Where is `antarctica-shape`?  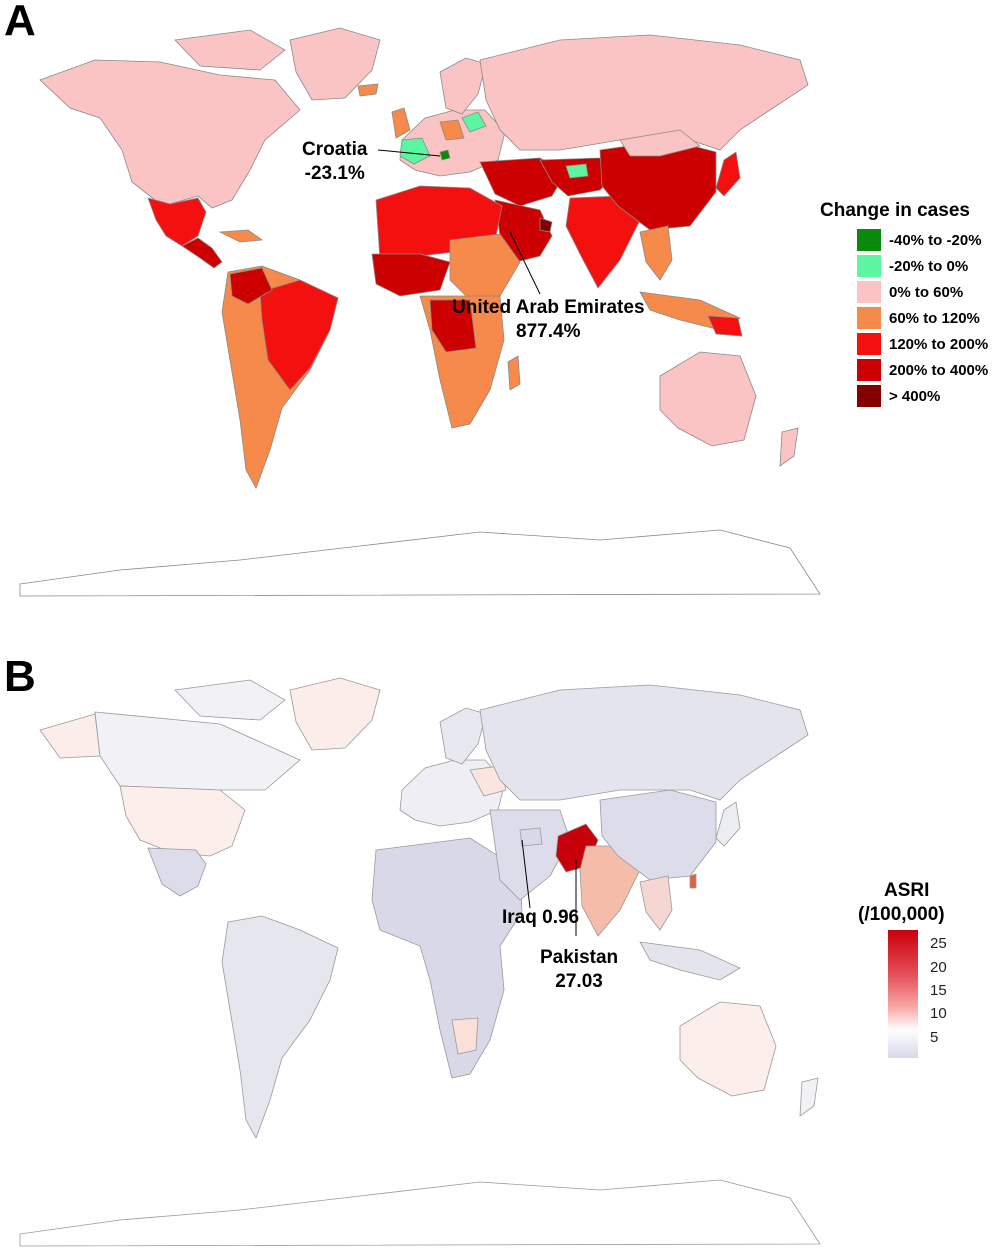
antarctica-shape is located at coordinates (420, 563).